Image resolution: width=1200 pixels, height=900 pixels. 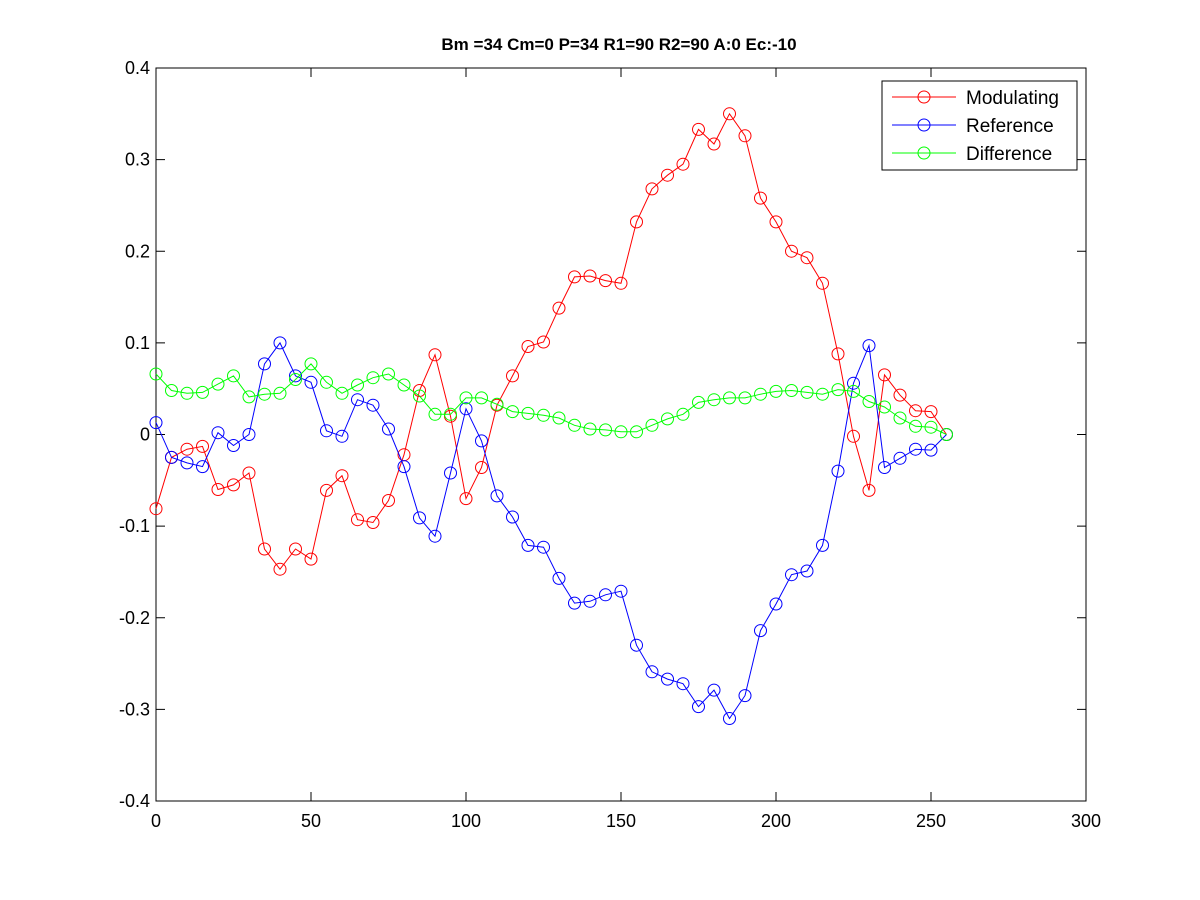 What do you see at coordinates (466, 821) in the screenshot?
I see `x-tick-label: 100` at bounding box center [466, 821].